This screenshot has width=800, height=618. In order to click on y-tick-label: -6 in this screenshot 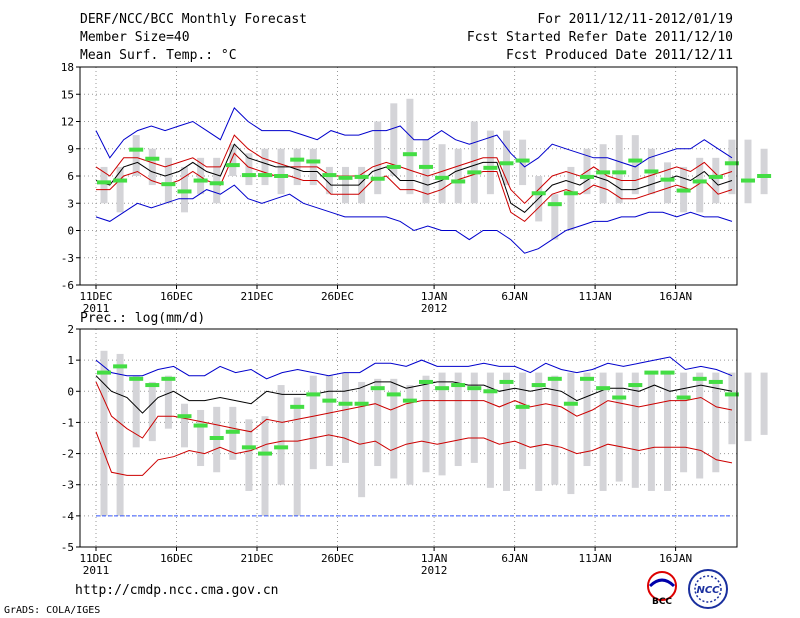, I will do `click(67, 285)`.